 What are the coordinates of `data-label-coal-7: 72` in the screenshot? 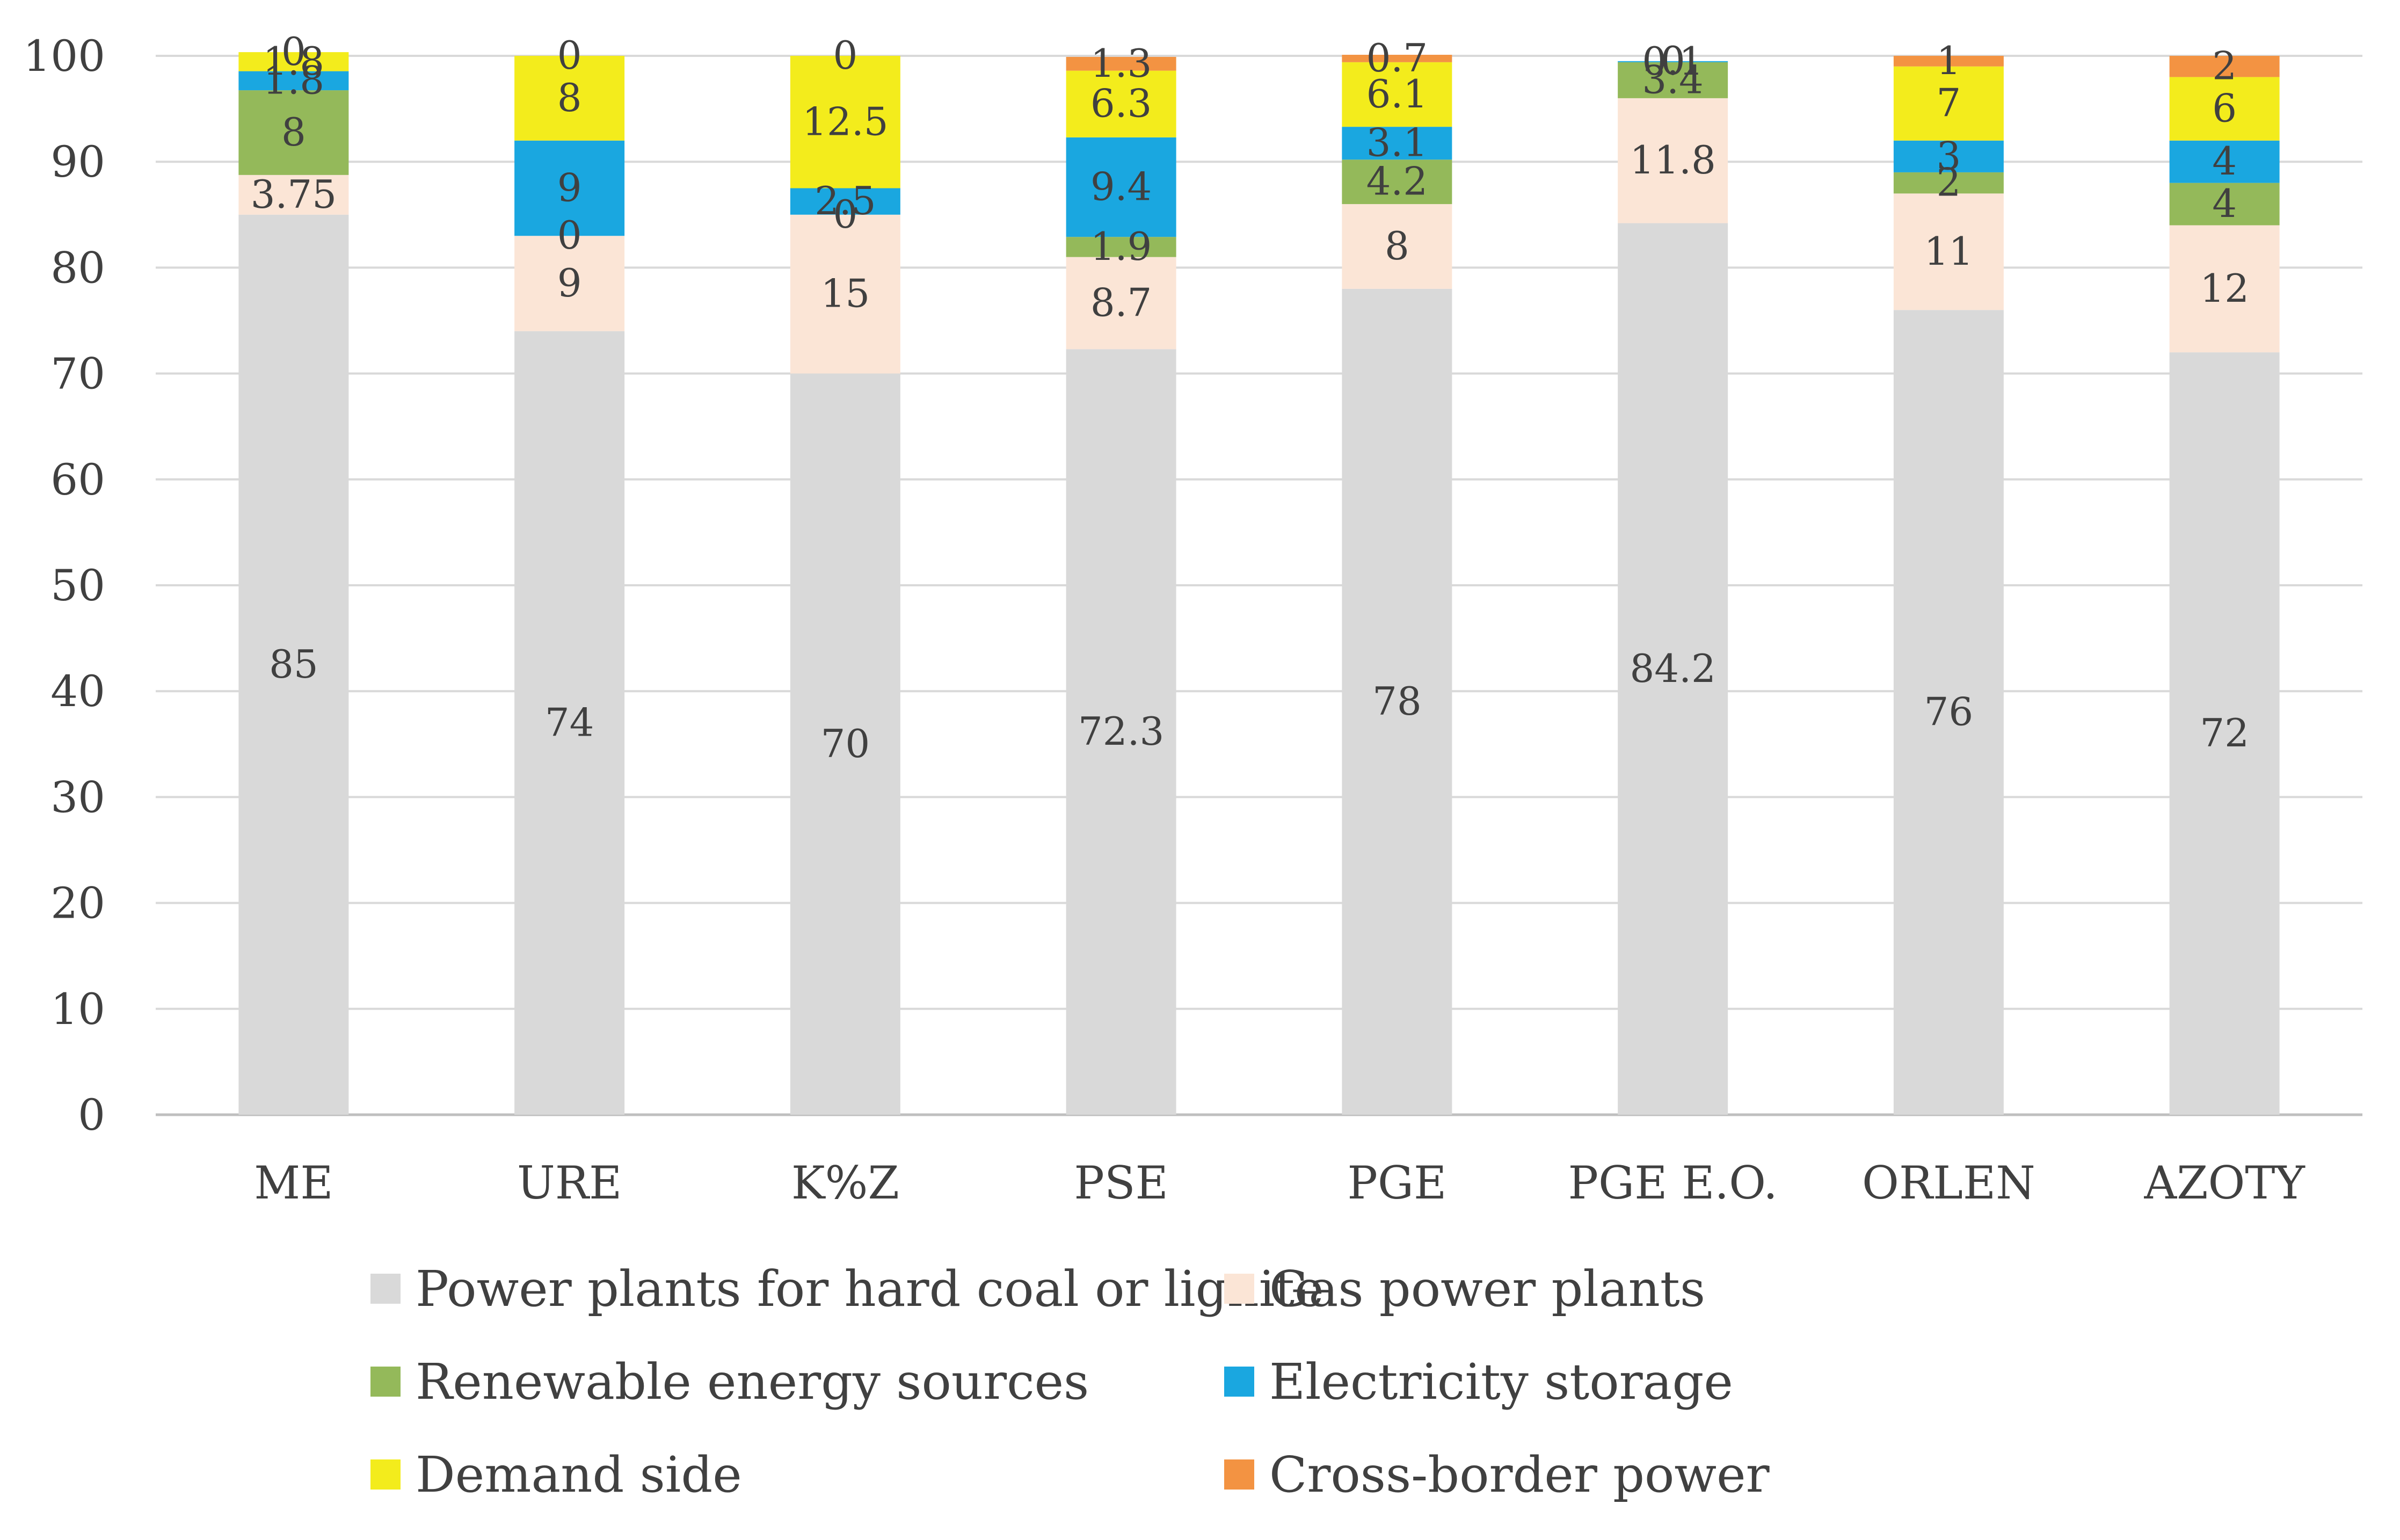 It's located at (2224, 733).